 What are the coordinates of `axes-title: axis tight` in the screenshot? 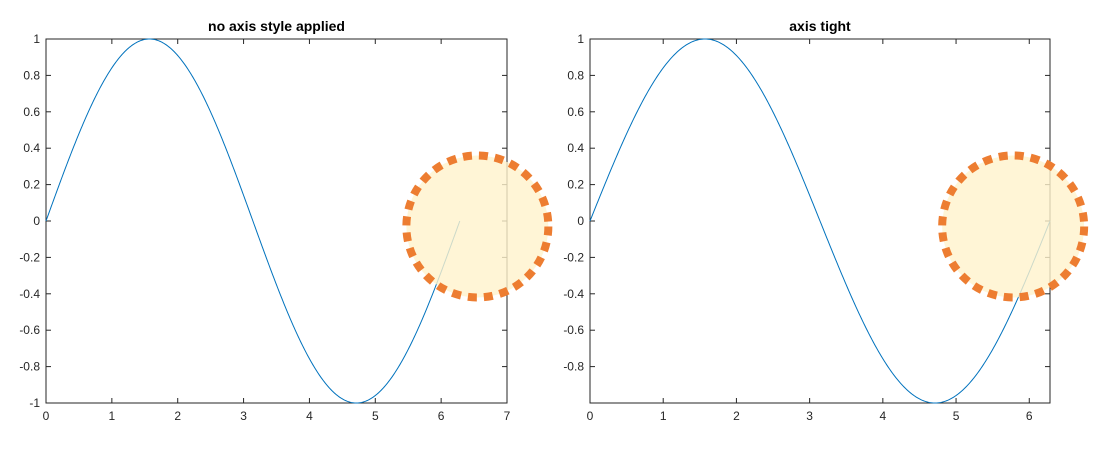 It's located at (820, 26).